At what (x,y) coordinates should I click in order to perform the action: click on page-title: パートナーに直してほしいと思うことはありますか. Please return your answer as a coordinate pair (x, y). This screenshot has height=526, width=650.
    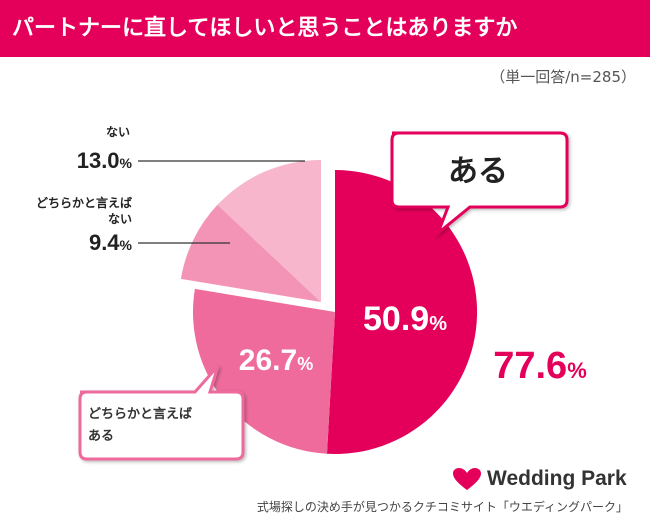
    Looking at the image, I should click on (265, 28).